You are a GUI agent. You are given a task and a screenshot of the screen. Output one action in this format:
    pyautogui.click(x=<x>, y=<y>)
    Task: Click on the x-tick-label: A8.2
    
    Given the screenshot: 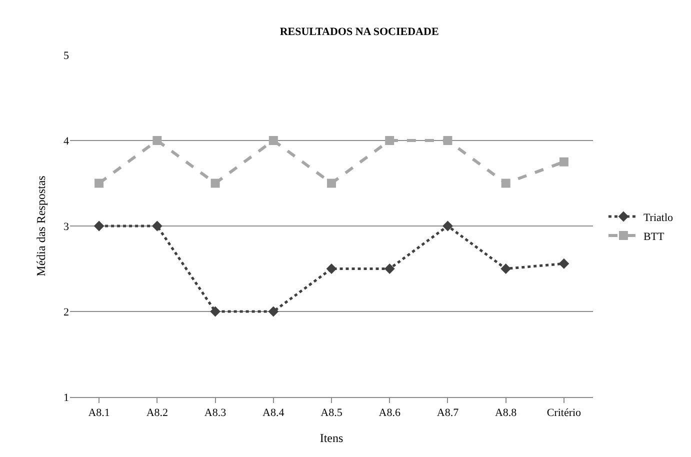 What is the action you would take?
    pyautogui.click(x=157, y=413)
    